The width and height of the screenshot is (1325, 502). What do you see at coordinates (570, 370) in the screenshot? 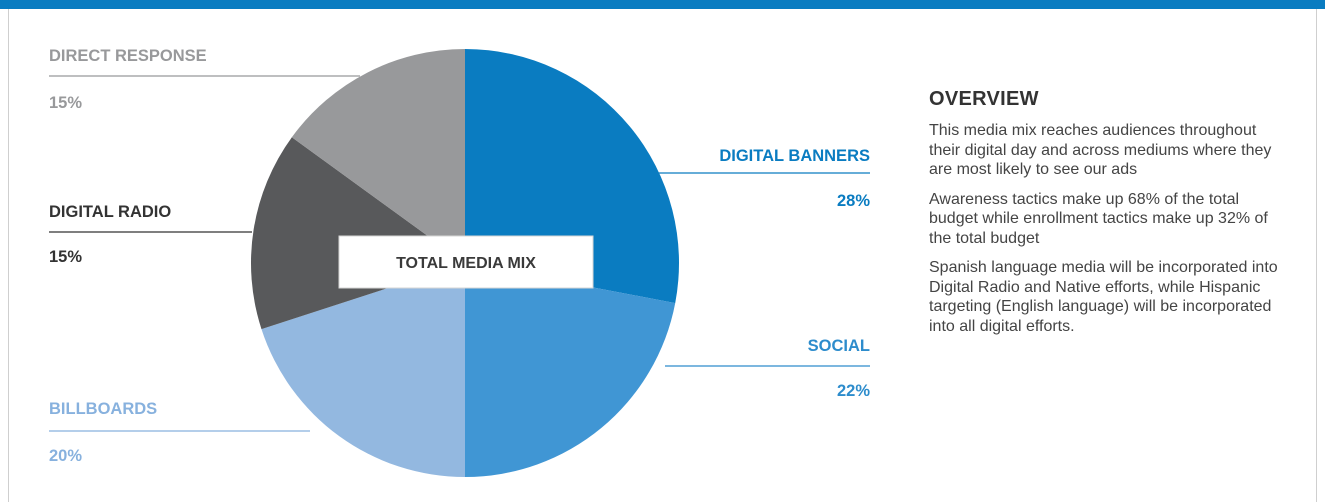
I see `pie-slice-social` at bounding box center [570, 370].